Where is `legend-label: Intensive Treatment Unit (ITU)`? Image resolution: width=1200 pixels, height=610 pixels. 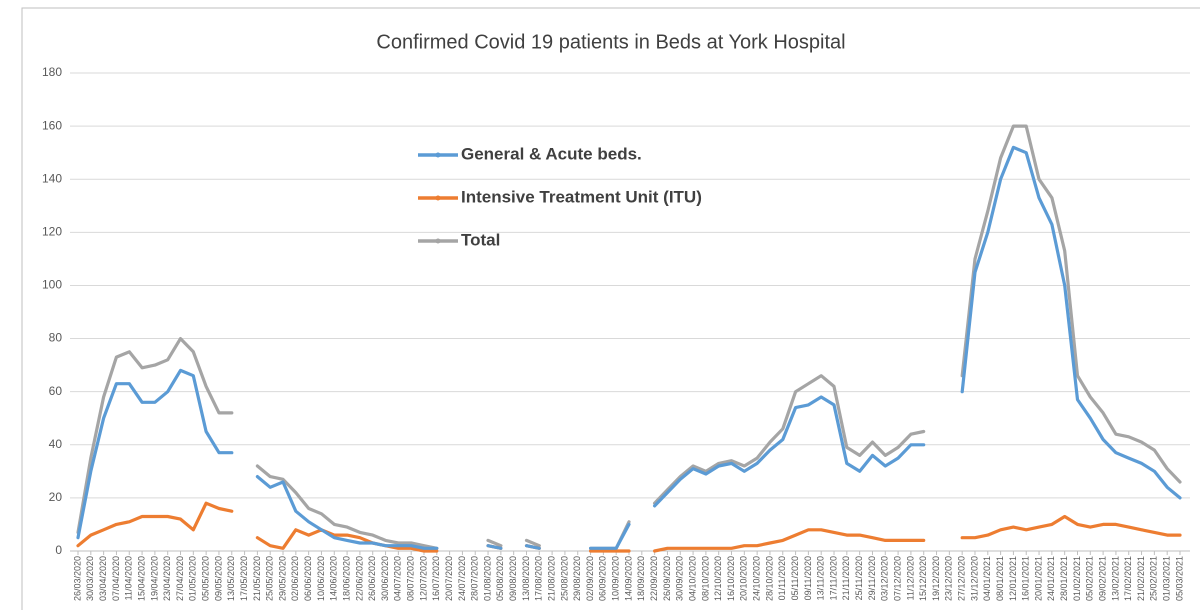
legend-label: Intensive Treatment Unit (ITU) is located at coordinates (581, 196).